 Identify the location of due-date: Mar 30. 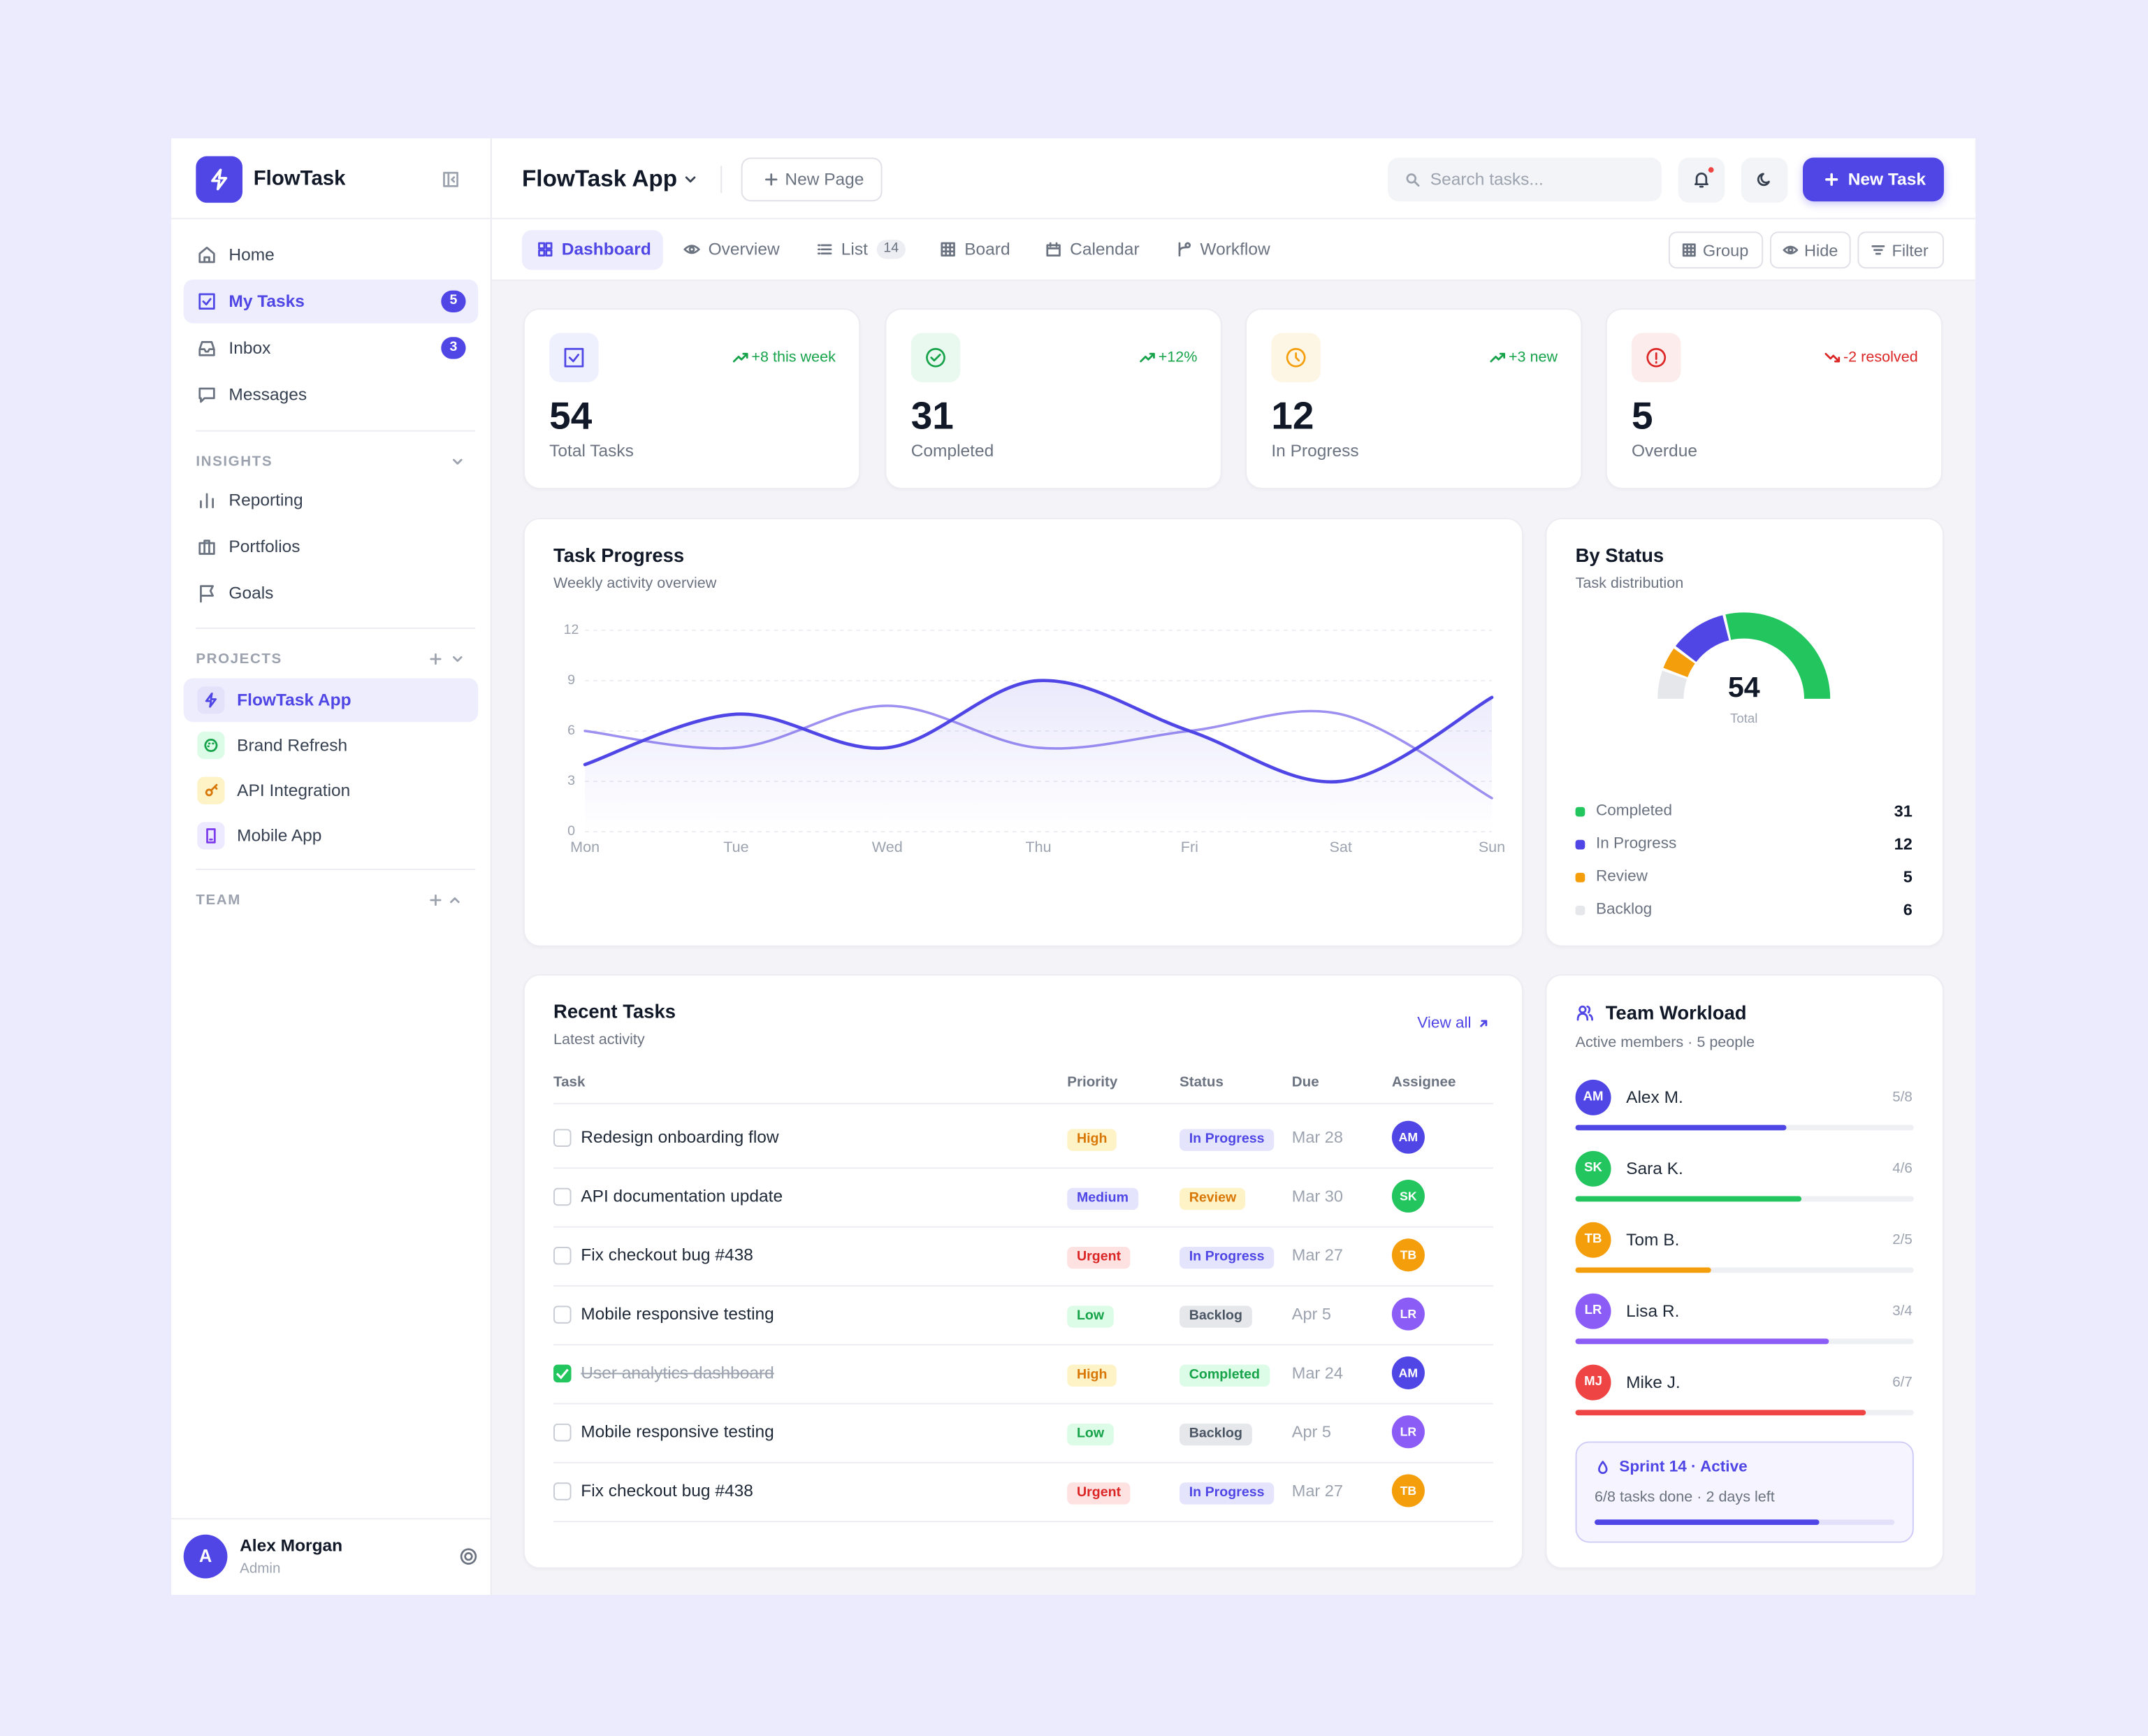
(1317, 1196).